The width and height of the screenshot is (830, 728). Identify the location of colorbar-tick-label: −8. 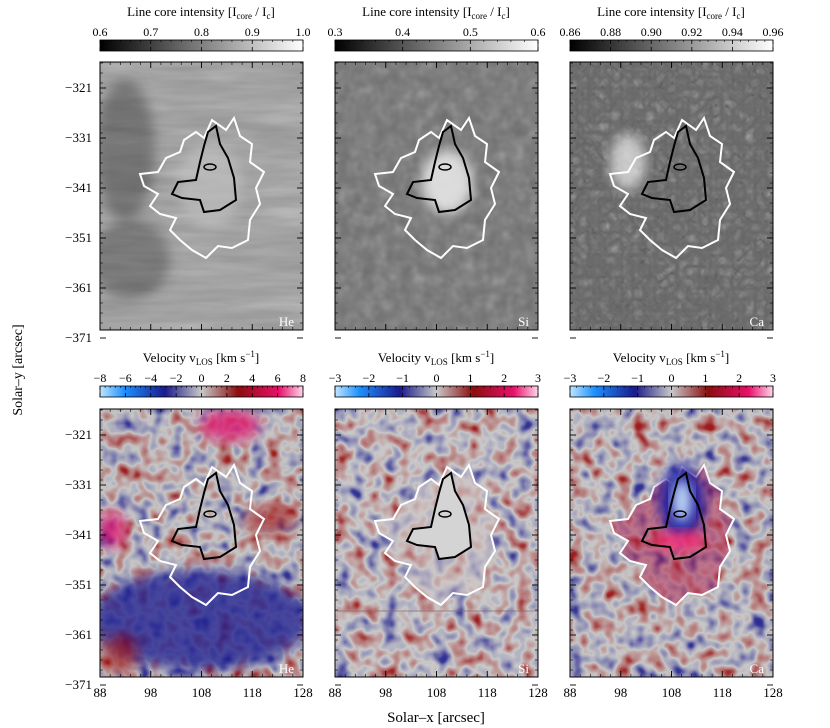
(100, 378).